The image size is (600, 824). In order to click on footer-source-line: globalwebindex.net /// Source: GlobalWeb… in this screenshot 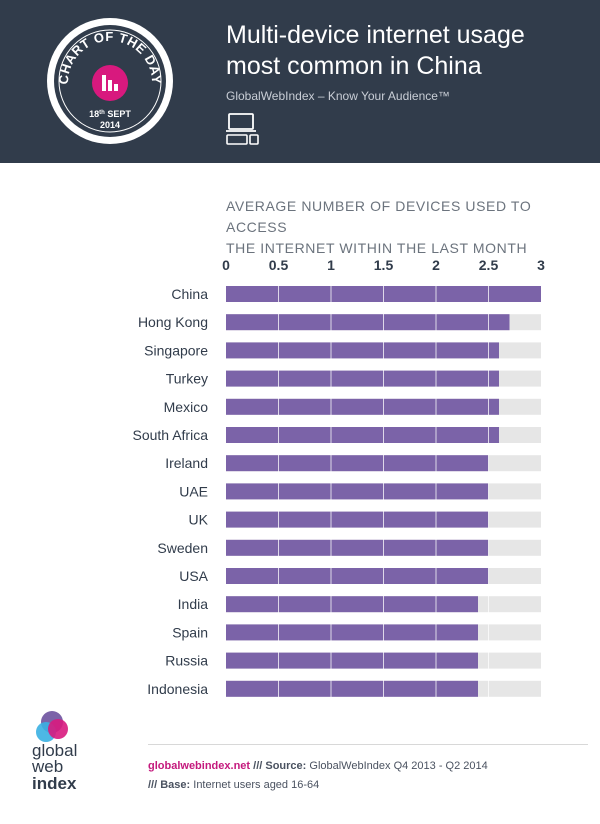, I will do `click(318, 766)`.